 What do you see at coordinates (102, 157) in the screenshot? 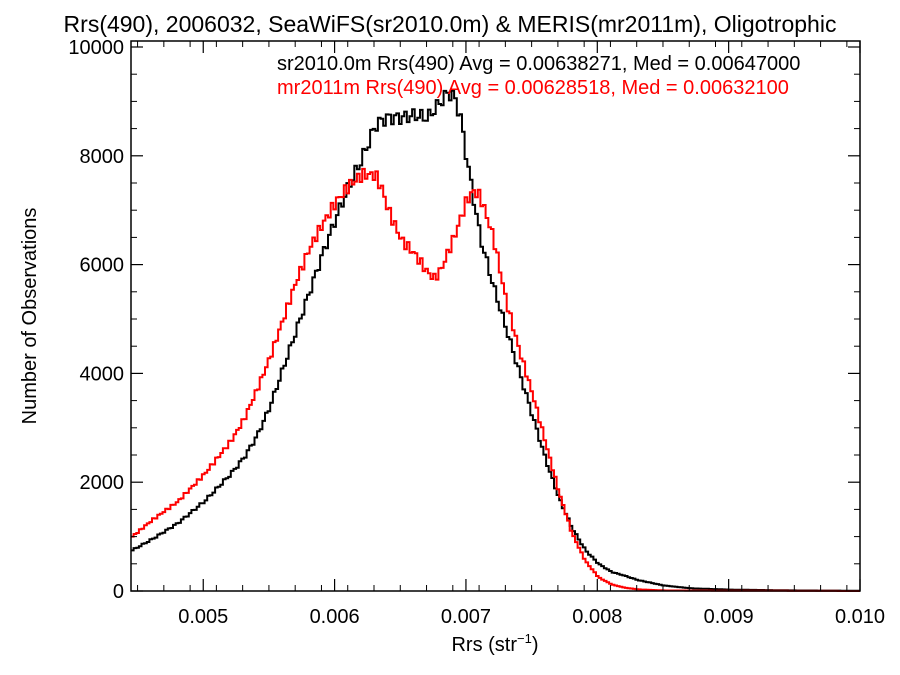
I see `y-tick-label: 8000` at bounding box center [102, 157].